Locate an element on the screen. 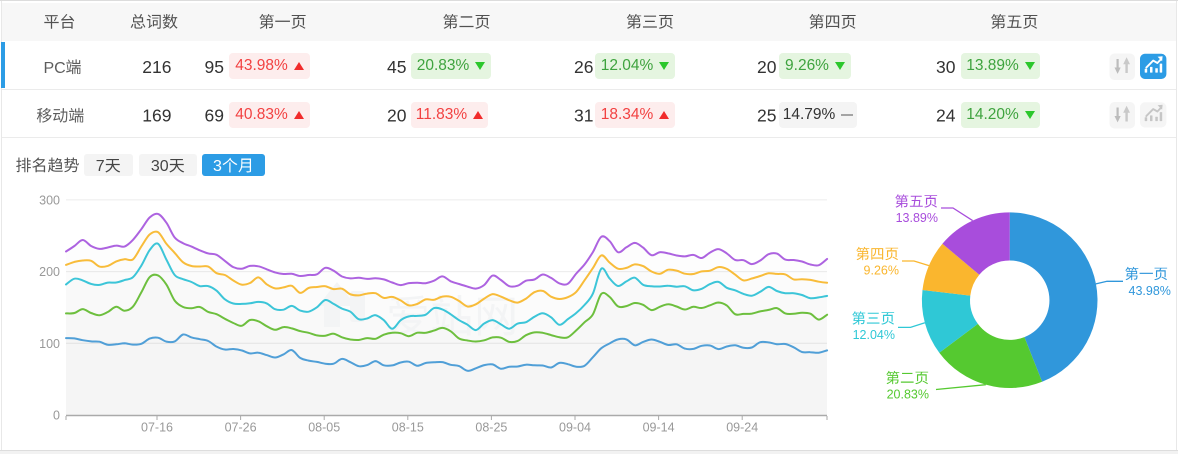 The image size is (1178, 454). svg-text: 200 is located at coordinates (49, 272).